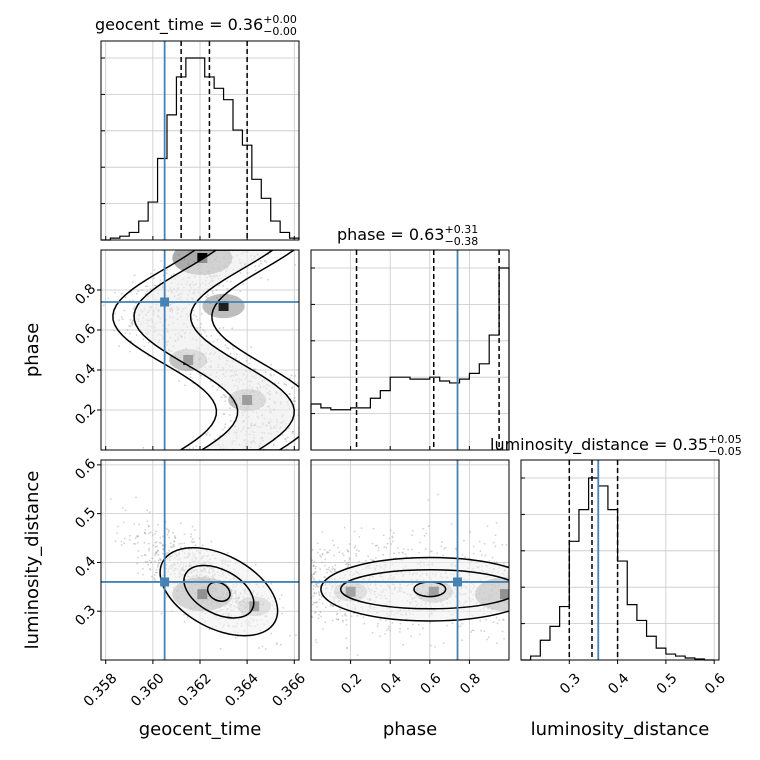  Describe the element at coordinates (165, 582) in the screenshot. I see `truth-marker` at that location.